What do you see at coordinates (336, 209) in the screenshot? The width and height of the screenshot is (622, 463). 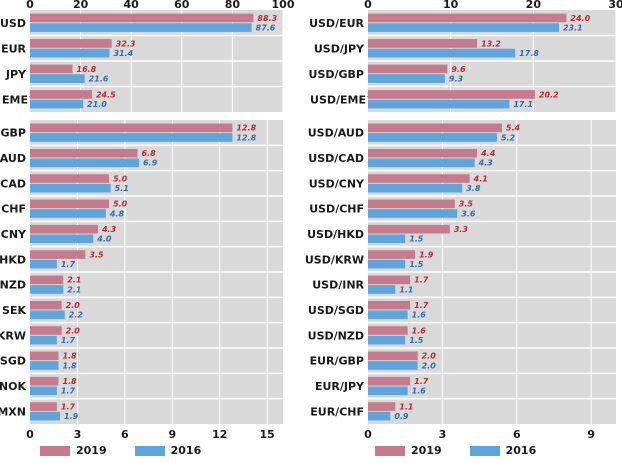 I see `category-label: USD/CHF` at bounding box center [336, 209].